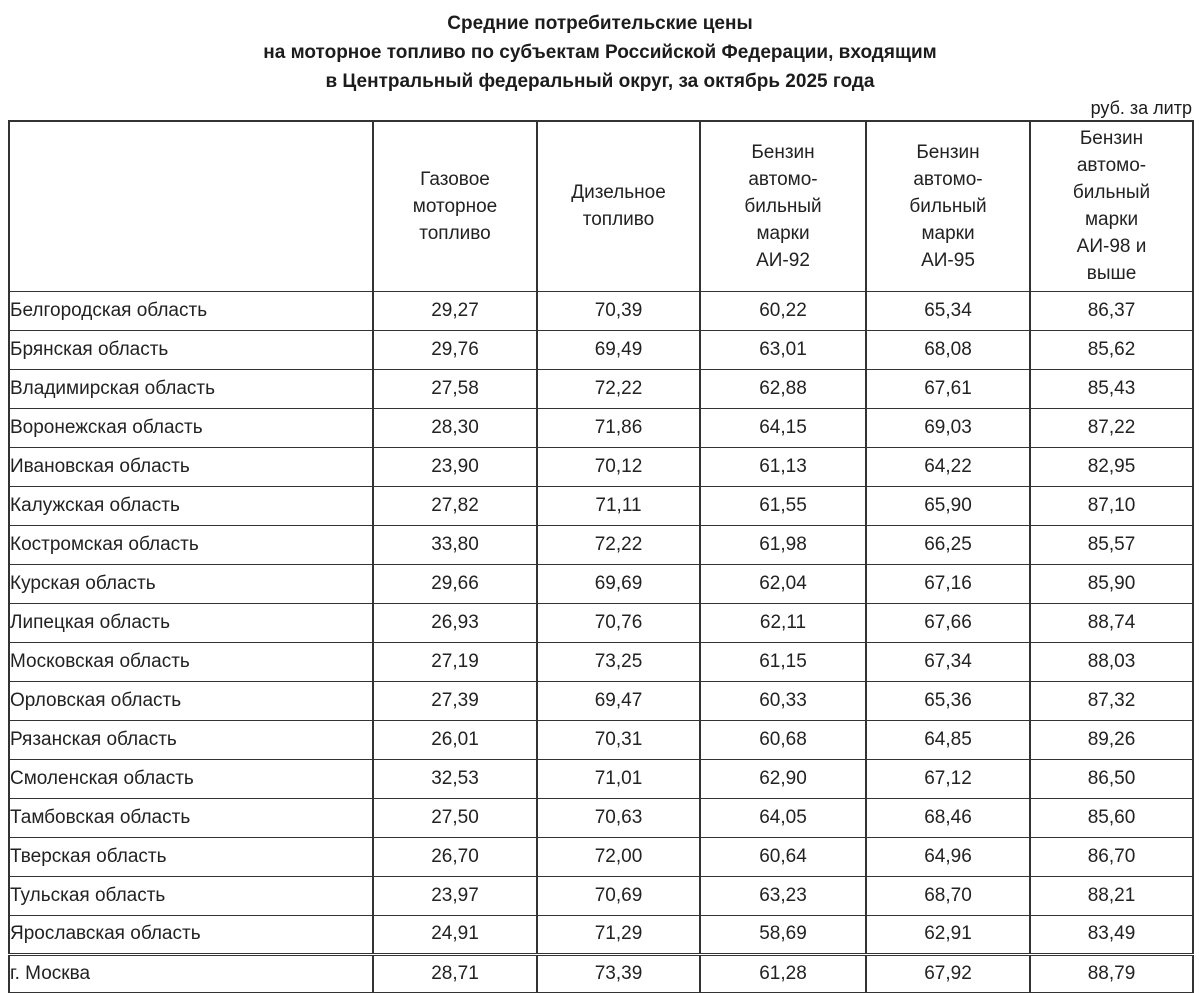 This screenshot has width=1200, height=993. I want to click on price-cell: 68,08, so click(948, 349).